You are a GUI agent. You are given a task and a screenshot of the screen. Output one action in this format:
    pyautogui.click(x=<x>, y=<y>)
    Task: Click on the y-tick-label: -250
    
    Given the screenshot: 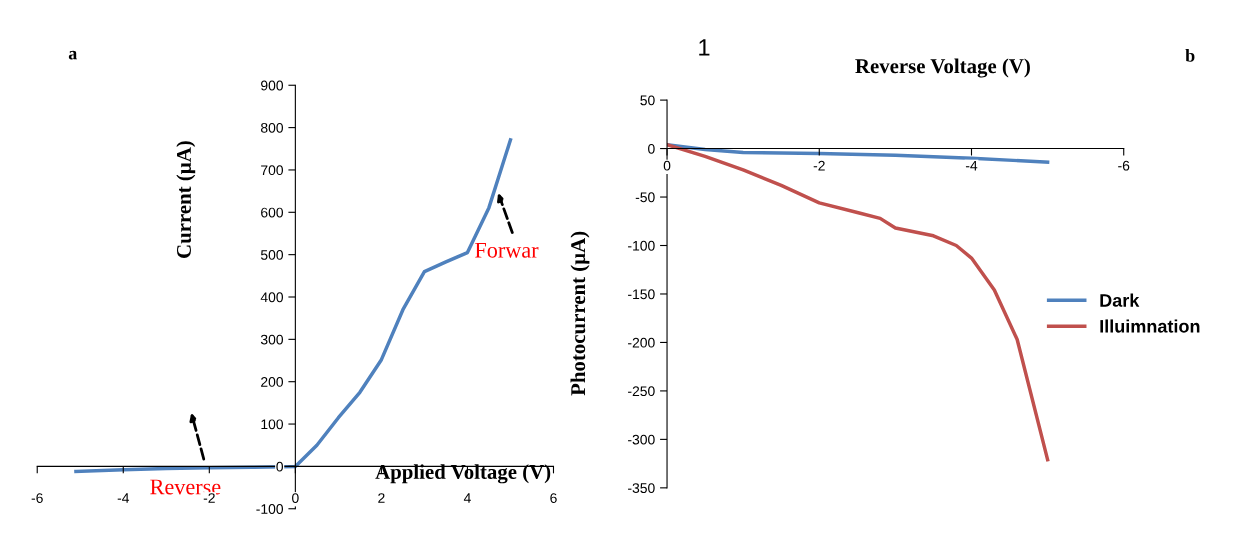 What is the action you would take?
    pyautogui.click(x=641, y=391)
    